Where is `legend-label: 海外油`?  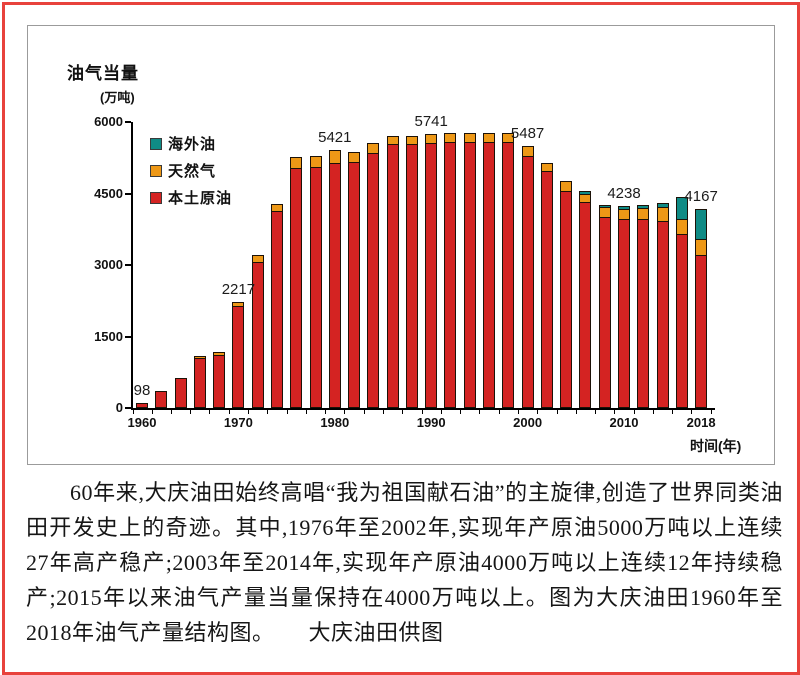 legend-label: 海外油 is located at coordinates (192, 144).